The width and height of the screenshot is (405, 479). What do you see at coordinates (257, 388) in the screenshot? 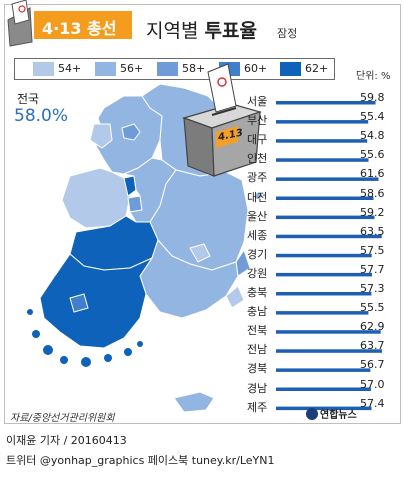
I see `region-label: 경남` at bounding box center [257, 388].